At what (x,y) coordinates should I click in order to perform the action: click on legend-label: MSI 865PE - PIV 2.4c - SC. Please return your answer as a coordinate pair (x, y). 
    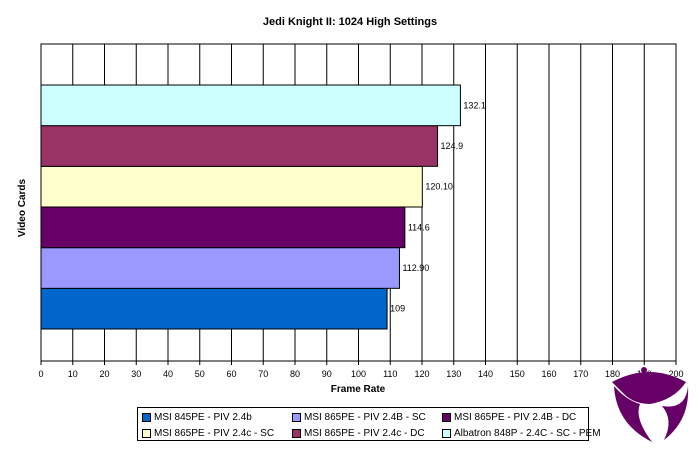
    Looking at the image, I should click on (214, 433).